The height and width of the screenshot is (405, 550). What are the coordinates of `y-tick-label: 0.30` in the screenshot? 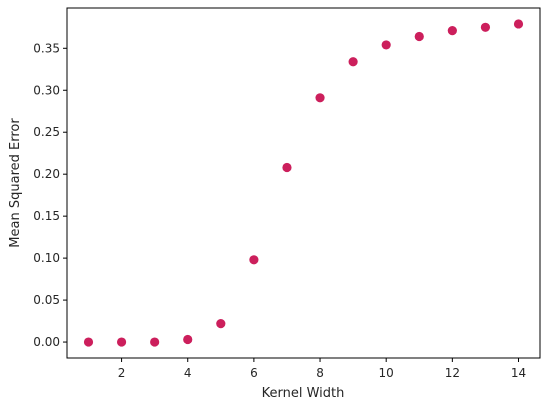 It's located at (46, 90).